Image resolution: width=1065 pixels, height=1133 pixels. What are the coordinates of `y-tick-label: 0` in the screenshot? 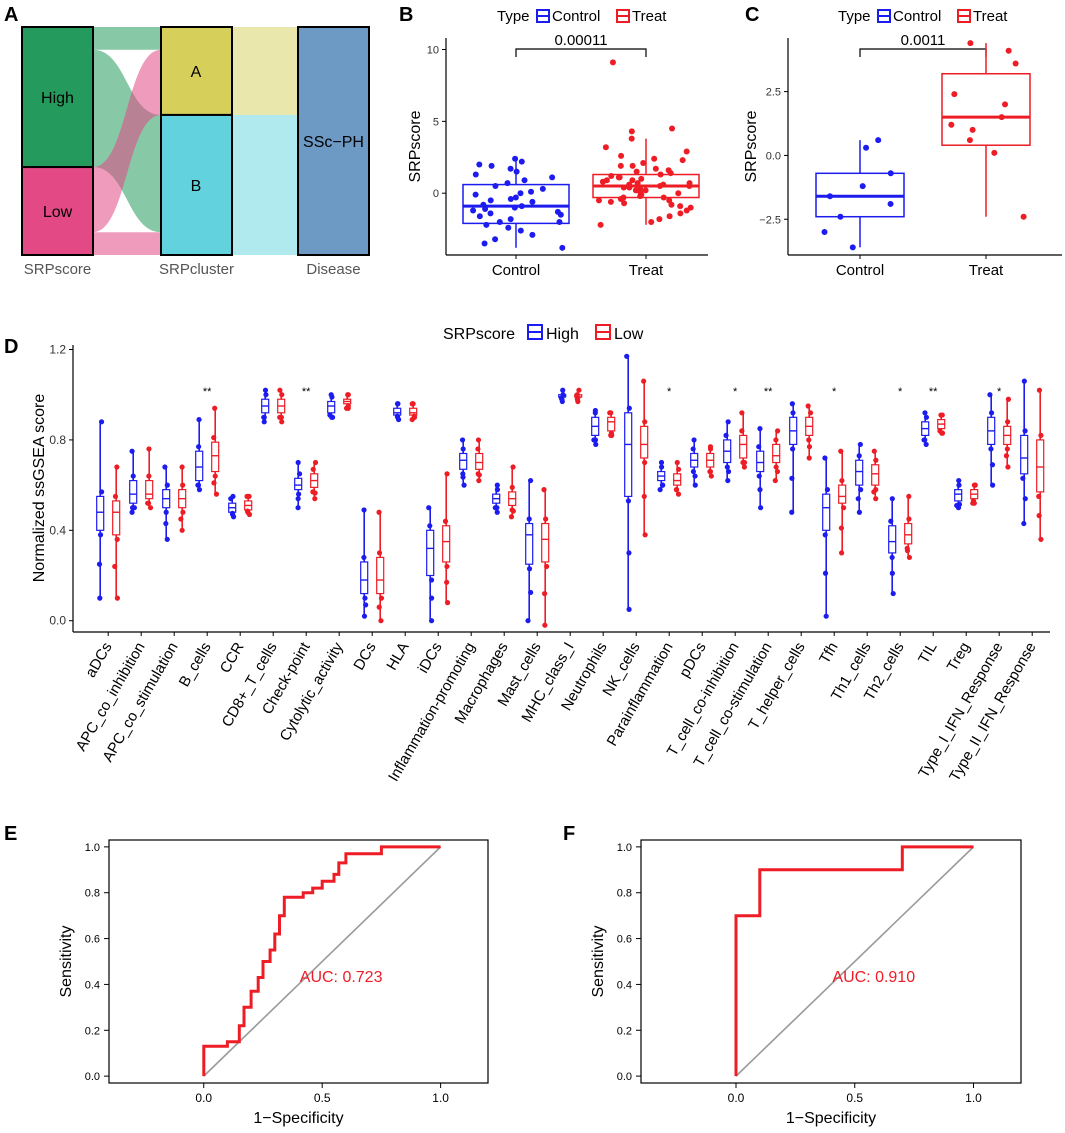 It's located at (436, 194).